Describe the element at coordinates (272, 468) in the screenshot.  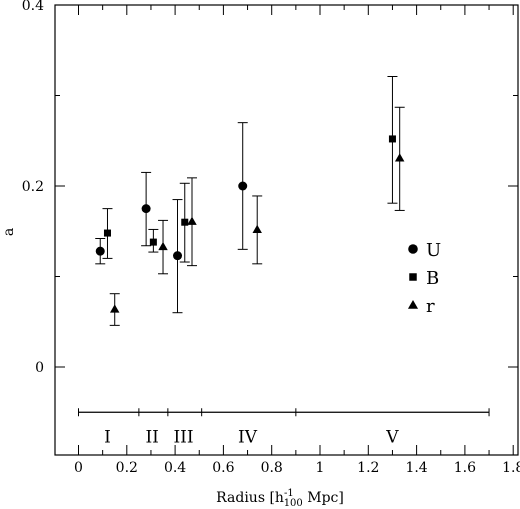
I see `x-tick-label: 0.8` at that location.